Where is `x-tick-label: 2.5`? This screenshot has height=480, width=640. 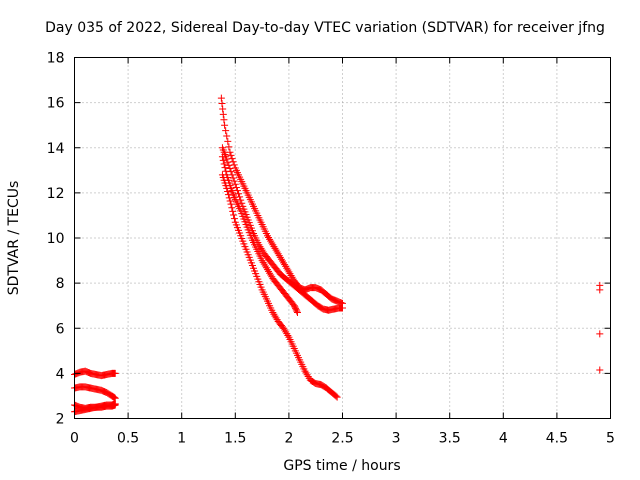
x-tick-label: 2.5 is located at coordinates (342, 439).